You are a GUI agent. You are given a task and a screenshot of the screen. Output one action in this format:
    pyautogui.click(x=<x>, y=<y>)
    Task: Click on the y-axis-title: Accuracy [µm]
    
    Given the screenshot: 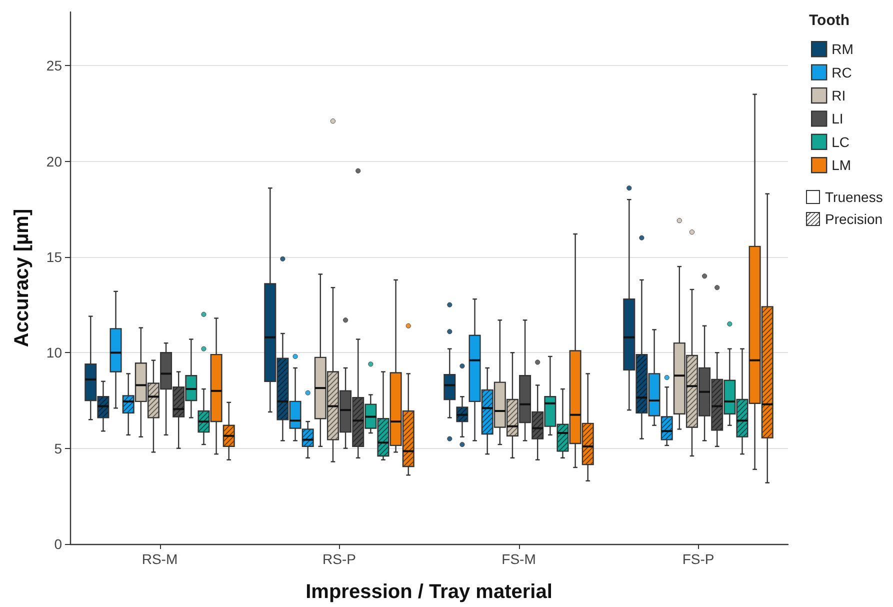 What is the action you would take?
    pyautogui.click(x=22, y=278)
    